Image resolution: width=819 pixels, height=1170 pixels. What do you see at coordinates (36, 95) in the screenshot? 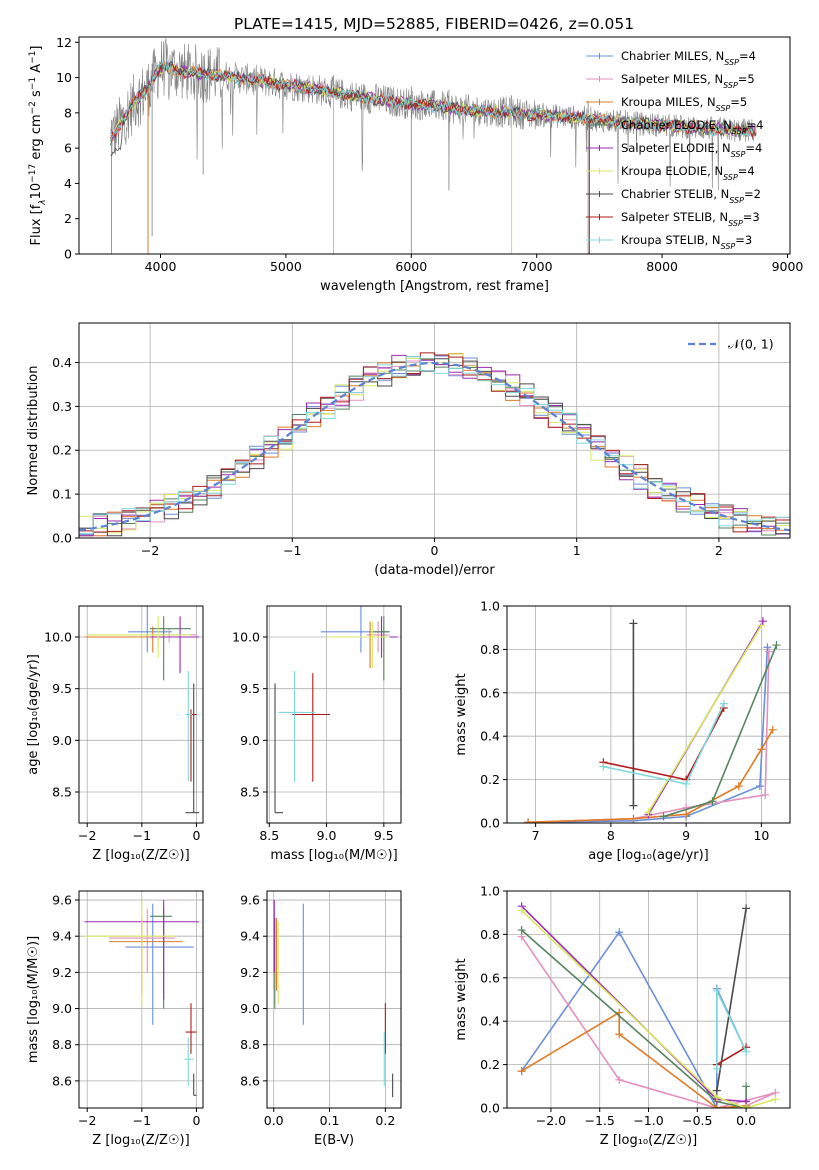
I see `spectrum-ylabel-part: s` at bounding box center [36, 95].